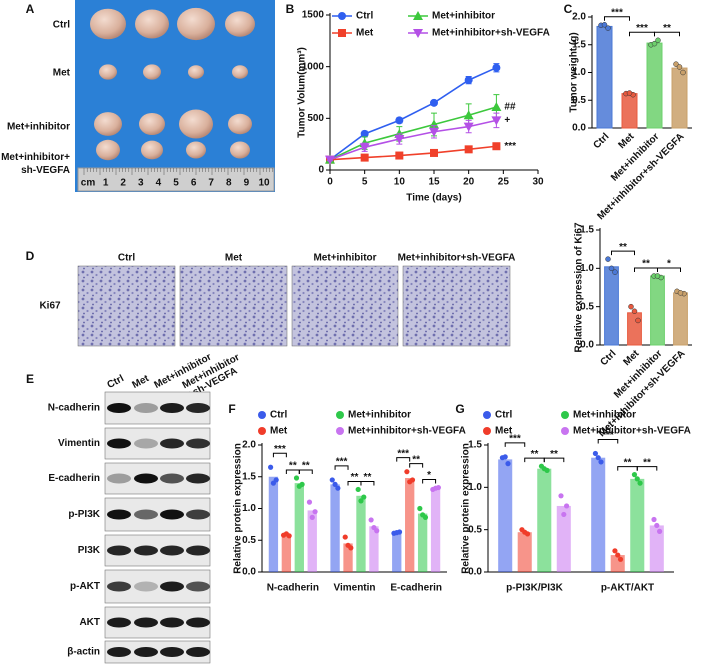 The height and width of the screenshot is (664, 709). What do you see at coordinates (249, 508) in the screenshot?
I see `y-tick-label: 1.0` at bounding box center [249, 508].